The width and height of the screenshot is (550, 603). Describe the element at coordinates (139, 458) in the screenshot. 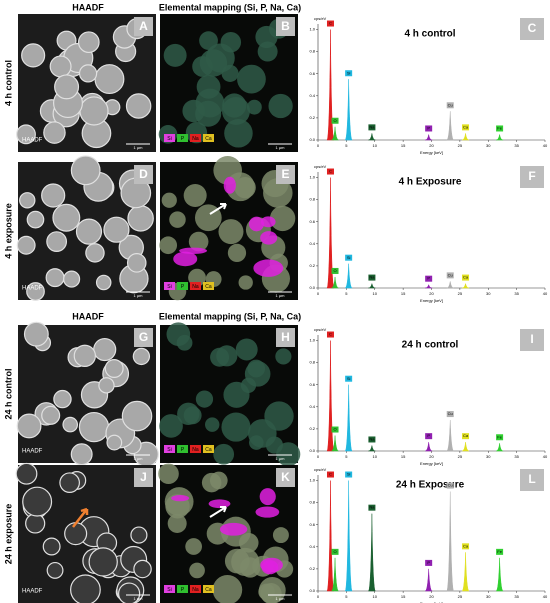

I see `scale-label: 1 µm` at that location.